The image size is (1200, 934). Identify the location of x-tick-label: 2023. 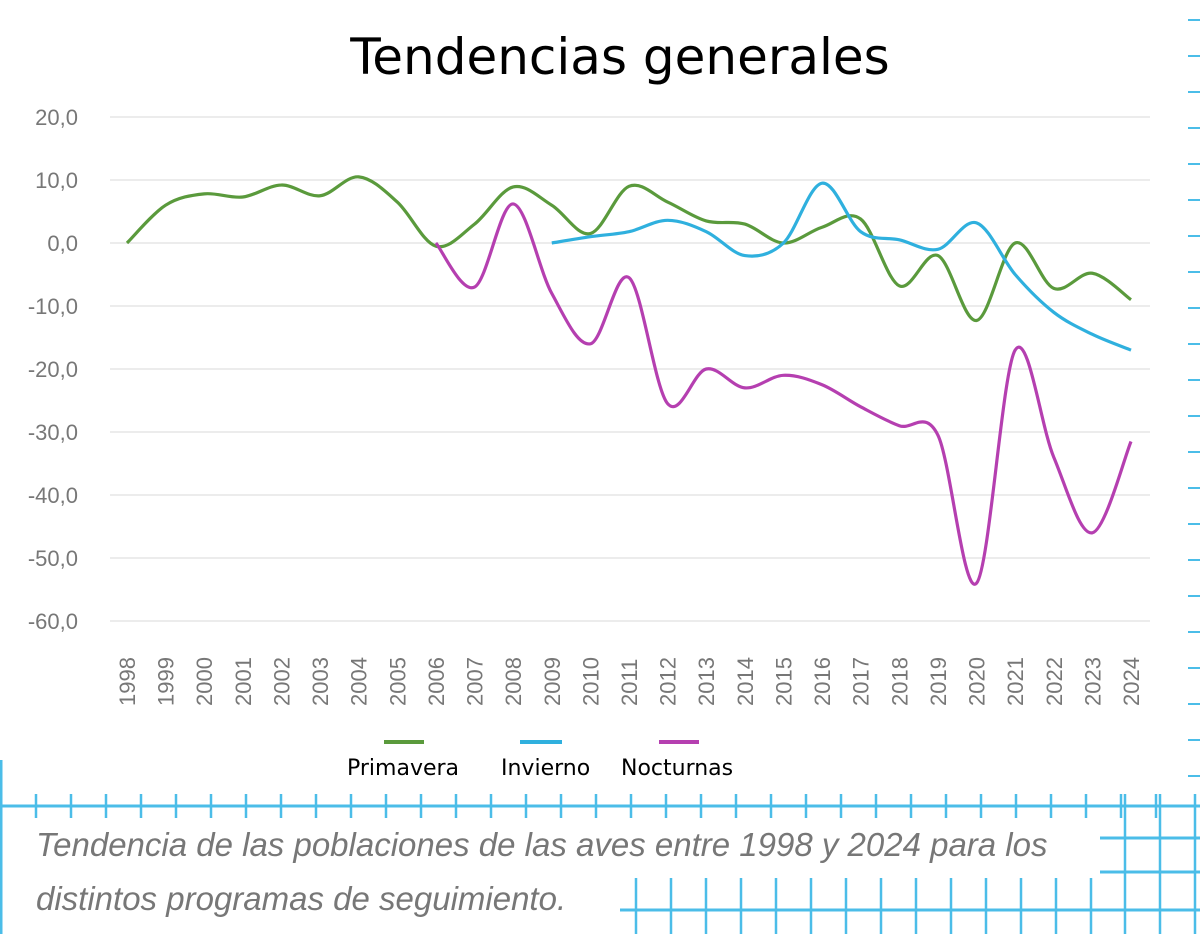
(1092, 681).